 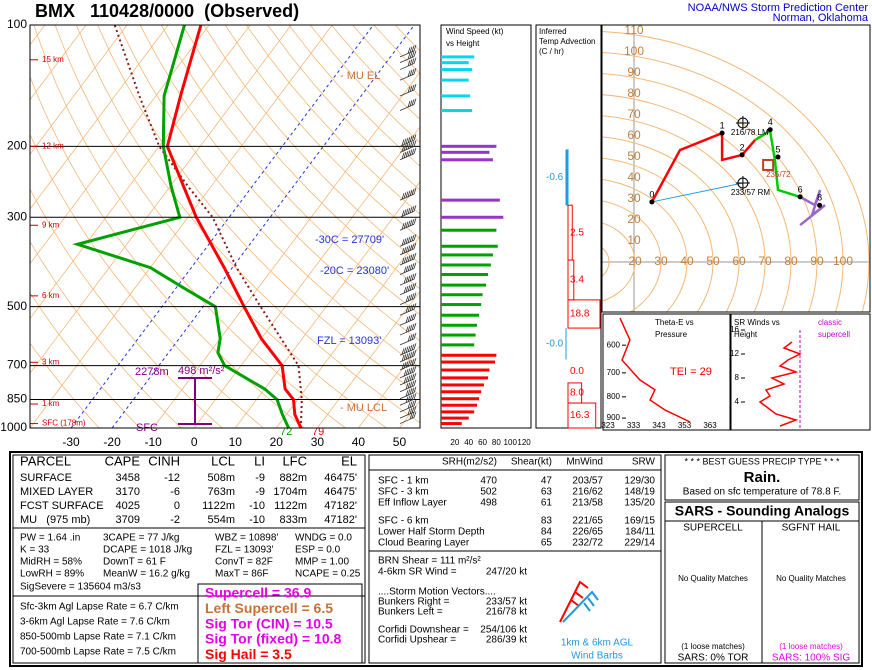 I want to click on y-tick-label: 850, so click(x=17, y=399).